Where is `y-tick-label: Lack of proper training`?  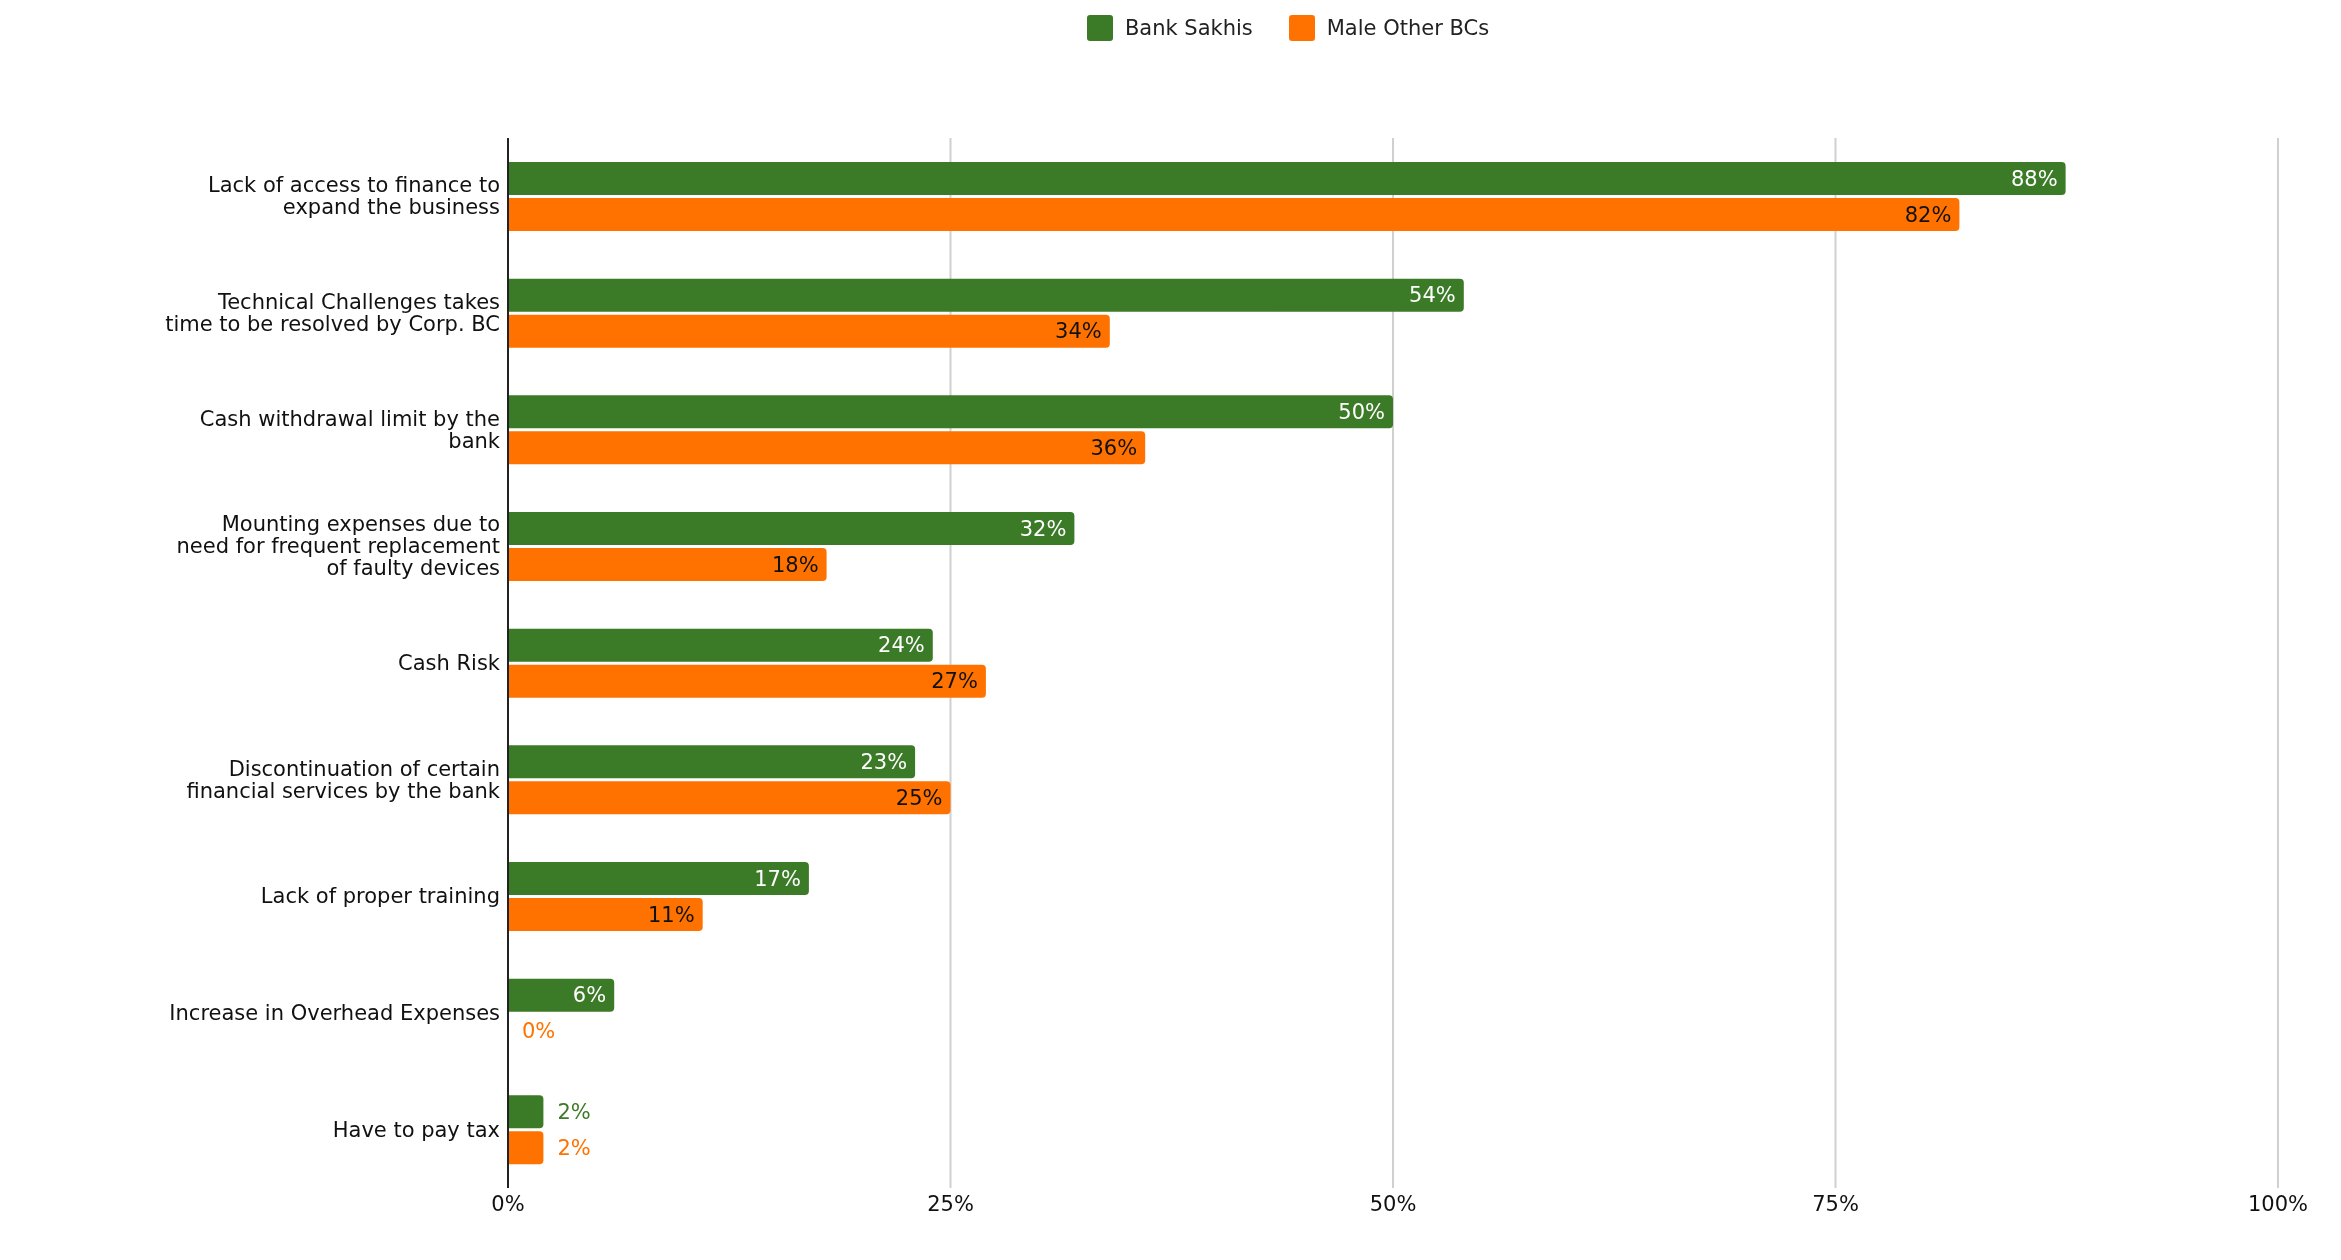 y-tick-label: Lack of proper training is located at coordinates (380, 896).